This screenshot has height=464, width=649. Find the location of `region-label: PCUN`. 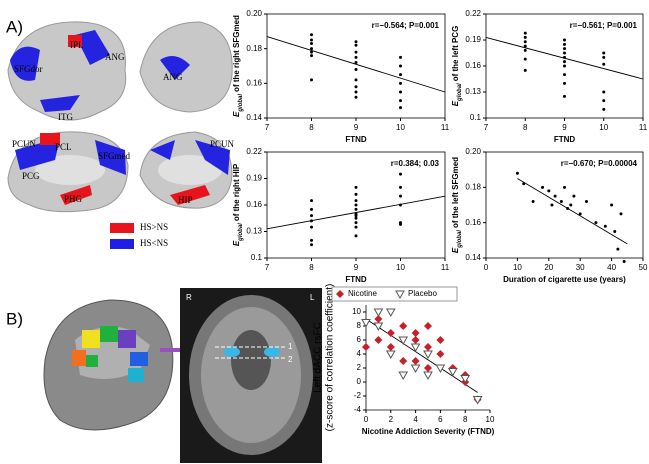

region-label: PCUN is located at coordinates (24, 144).